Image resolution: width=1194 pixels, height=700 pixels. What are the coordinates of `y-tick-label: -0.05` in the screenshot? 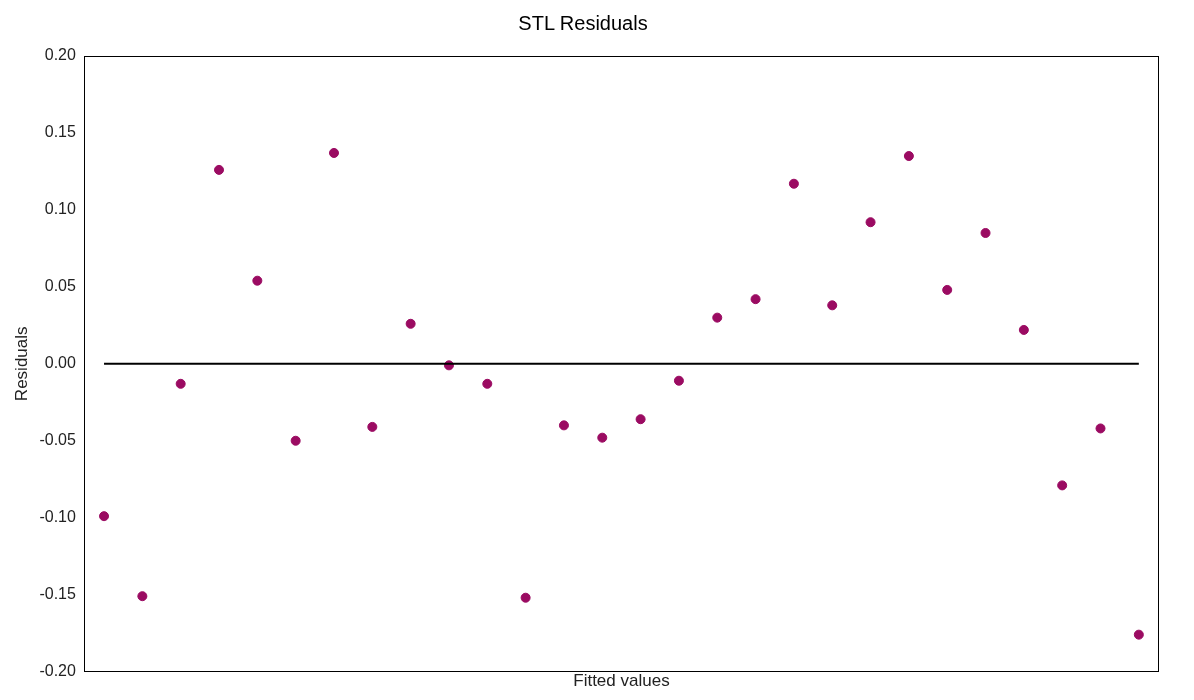 It's located at (57, 440).